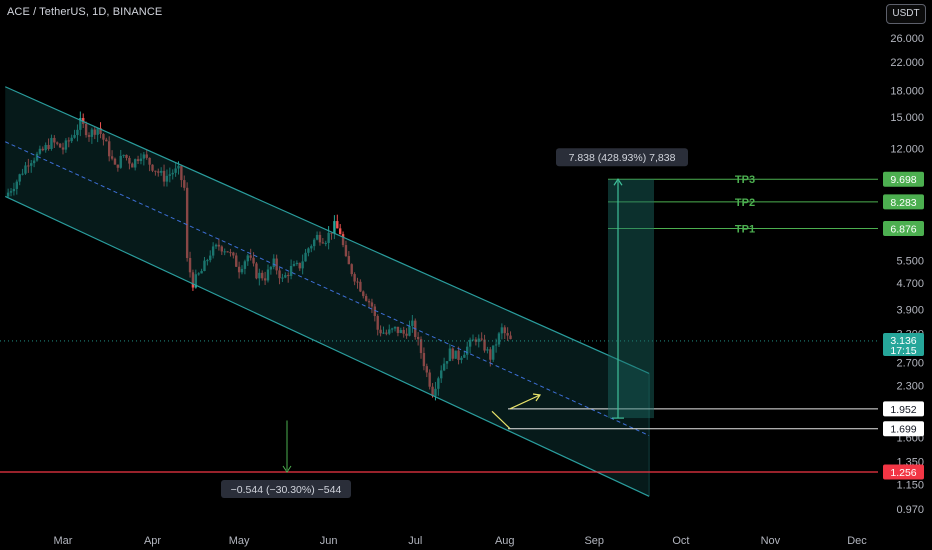  I want to click on price-tick-label: 1.150, so click(910, 486).